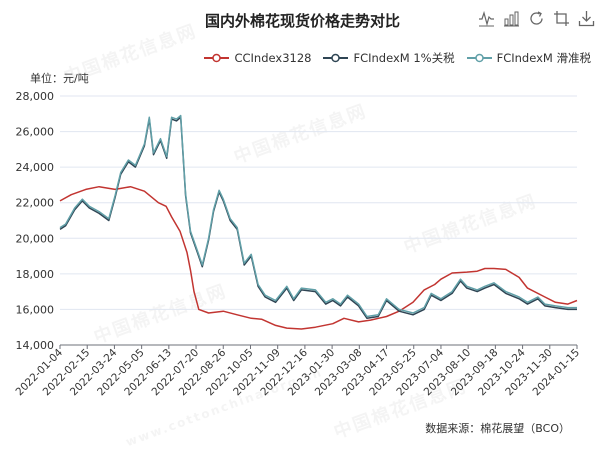  I want to click on download-icon, so click(586, 18).